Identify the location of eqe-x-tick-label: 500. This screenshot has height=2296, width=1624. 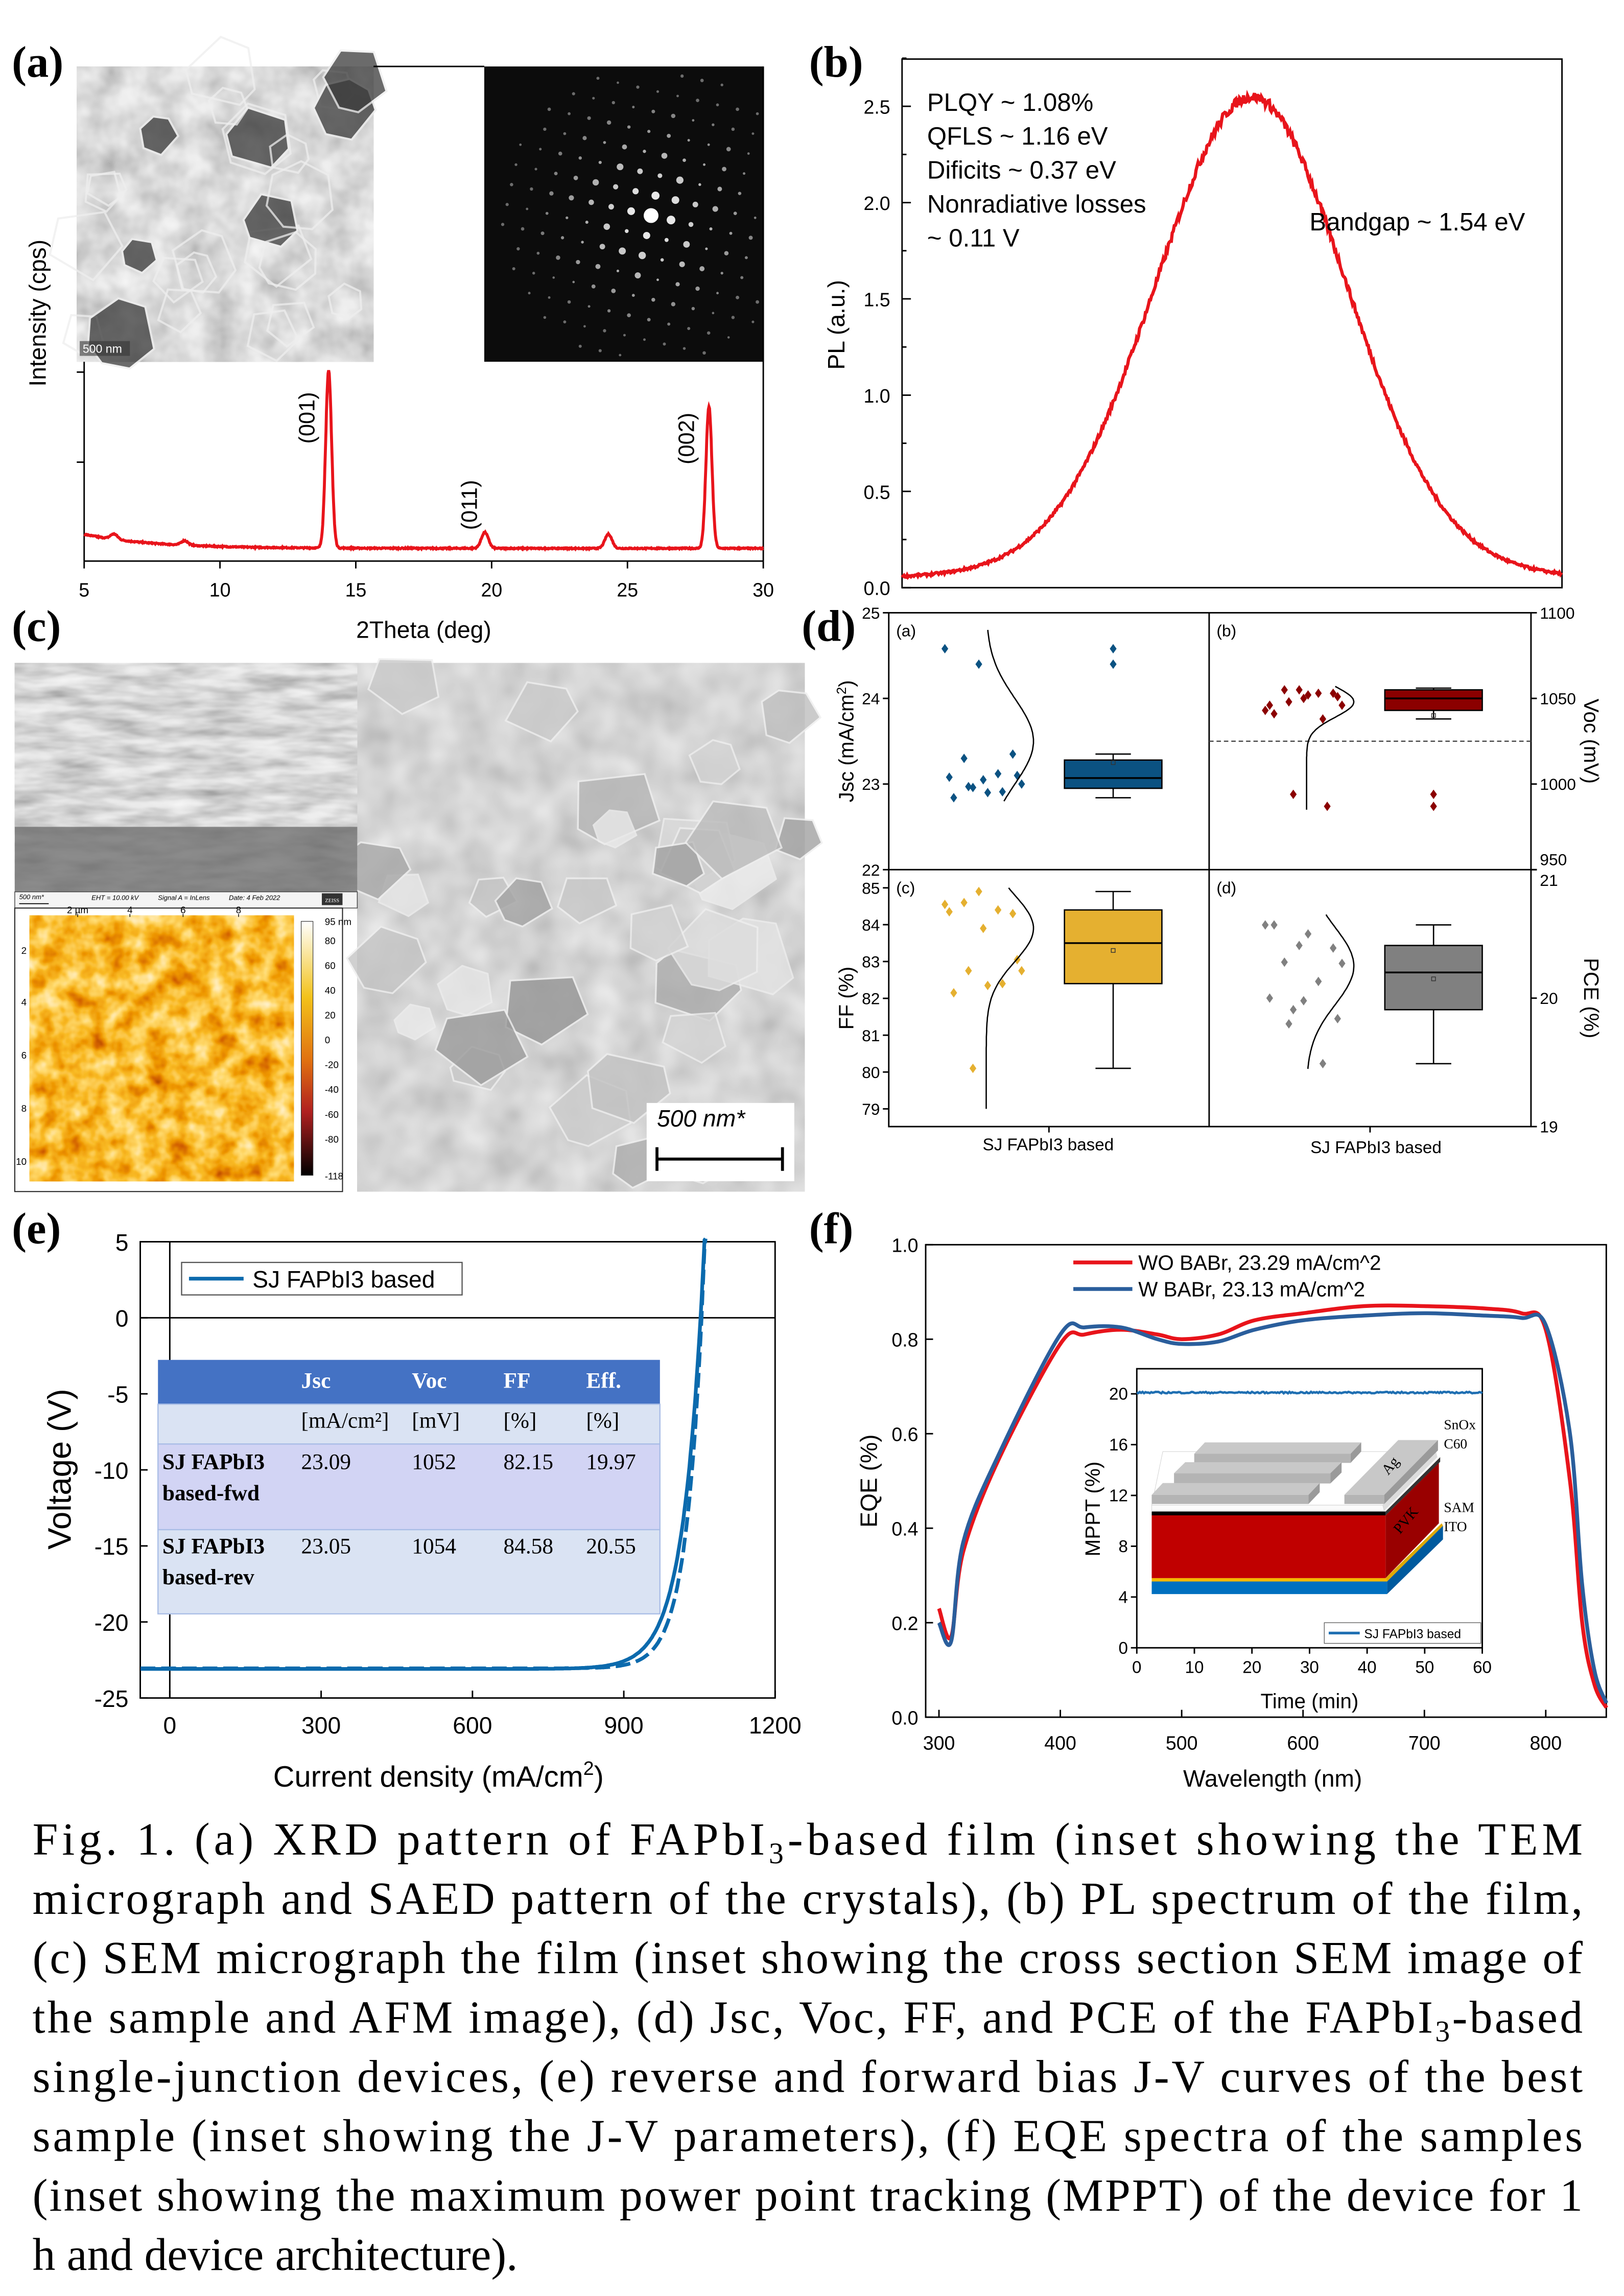
(1182, 1743).